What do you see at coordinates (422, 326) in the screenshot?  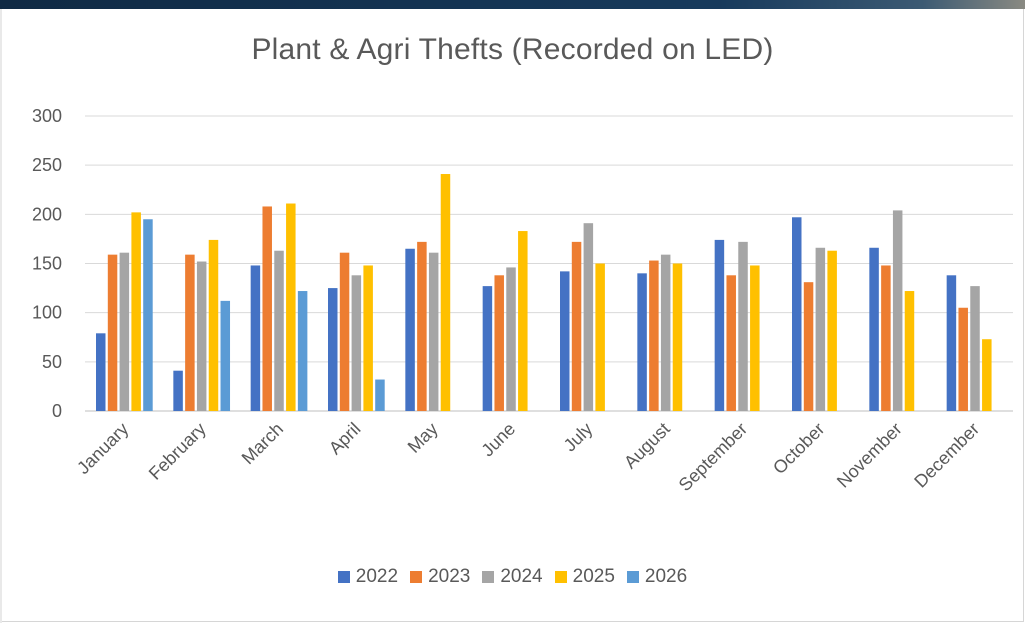 I see `bar-2023-may` at bounding box center [422, 326].